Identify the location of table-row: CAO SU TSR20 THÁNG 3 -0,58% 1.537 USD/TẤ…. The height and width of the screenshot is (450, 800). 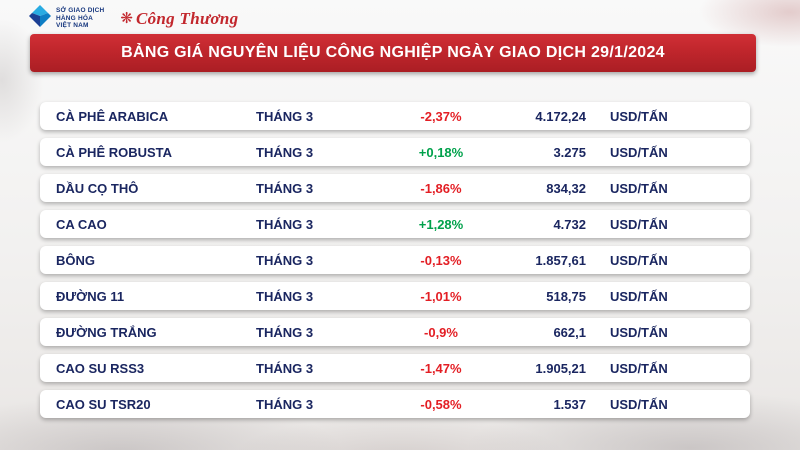
(395, 404).